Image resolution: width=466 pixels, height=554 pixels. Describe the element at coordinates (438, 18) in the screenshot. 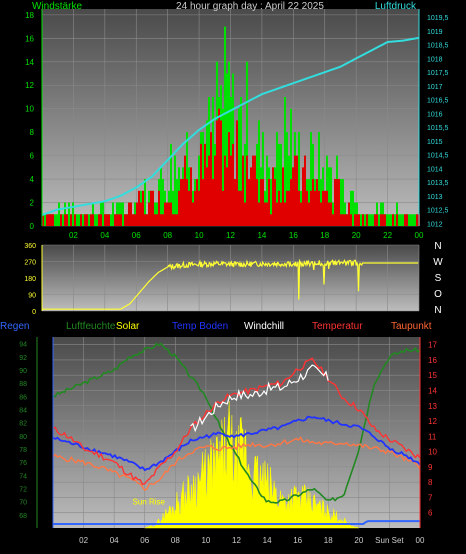

I see `y-right-tick-label: 1019,5` at that location.